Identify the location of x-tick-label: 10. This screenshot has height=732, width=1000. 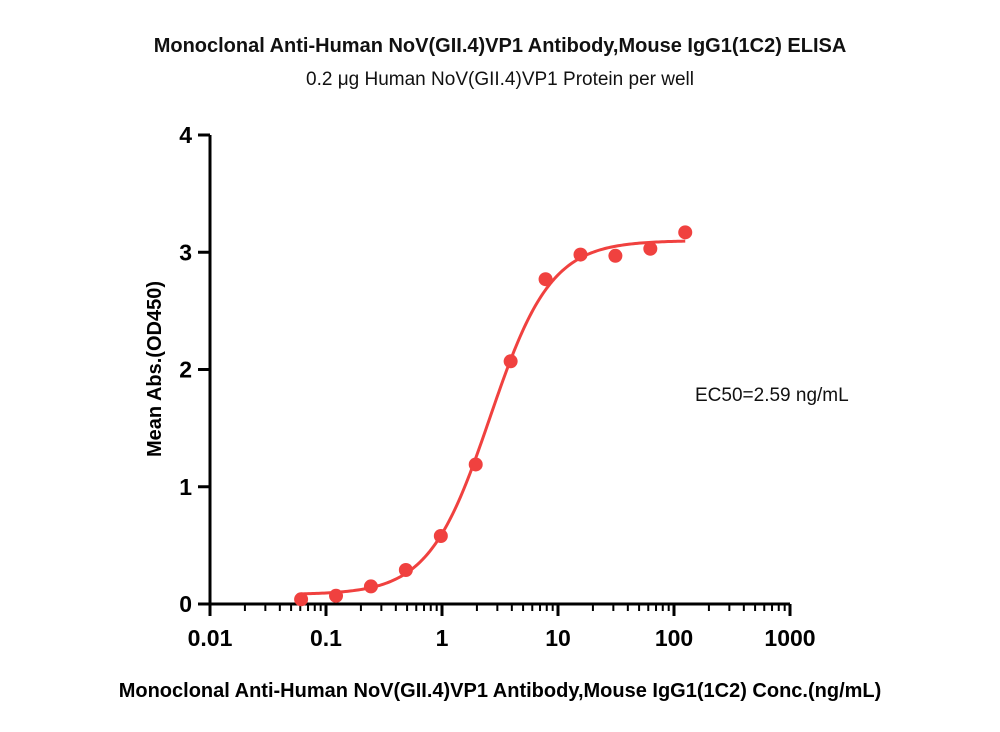
(558, 638).